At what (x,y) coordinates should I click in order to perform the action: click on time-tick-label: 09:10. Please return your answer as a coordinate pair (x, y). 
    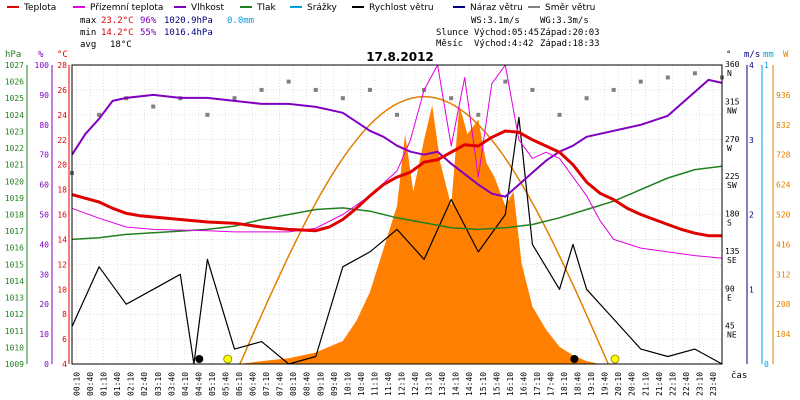
    Looking at the image, I should click on (320, 384).